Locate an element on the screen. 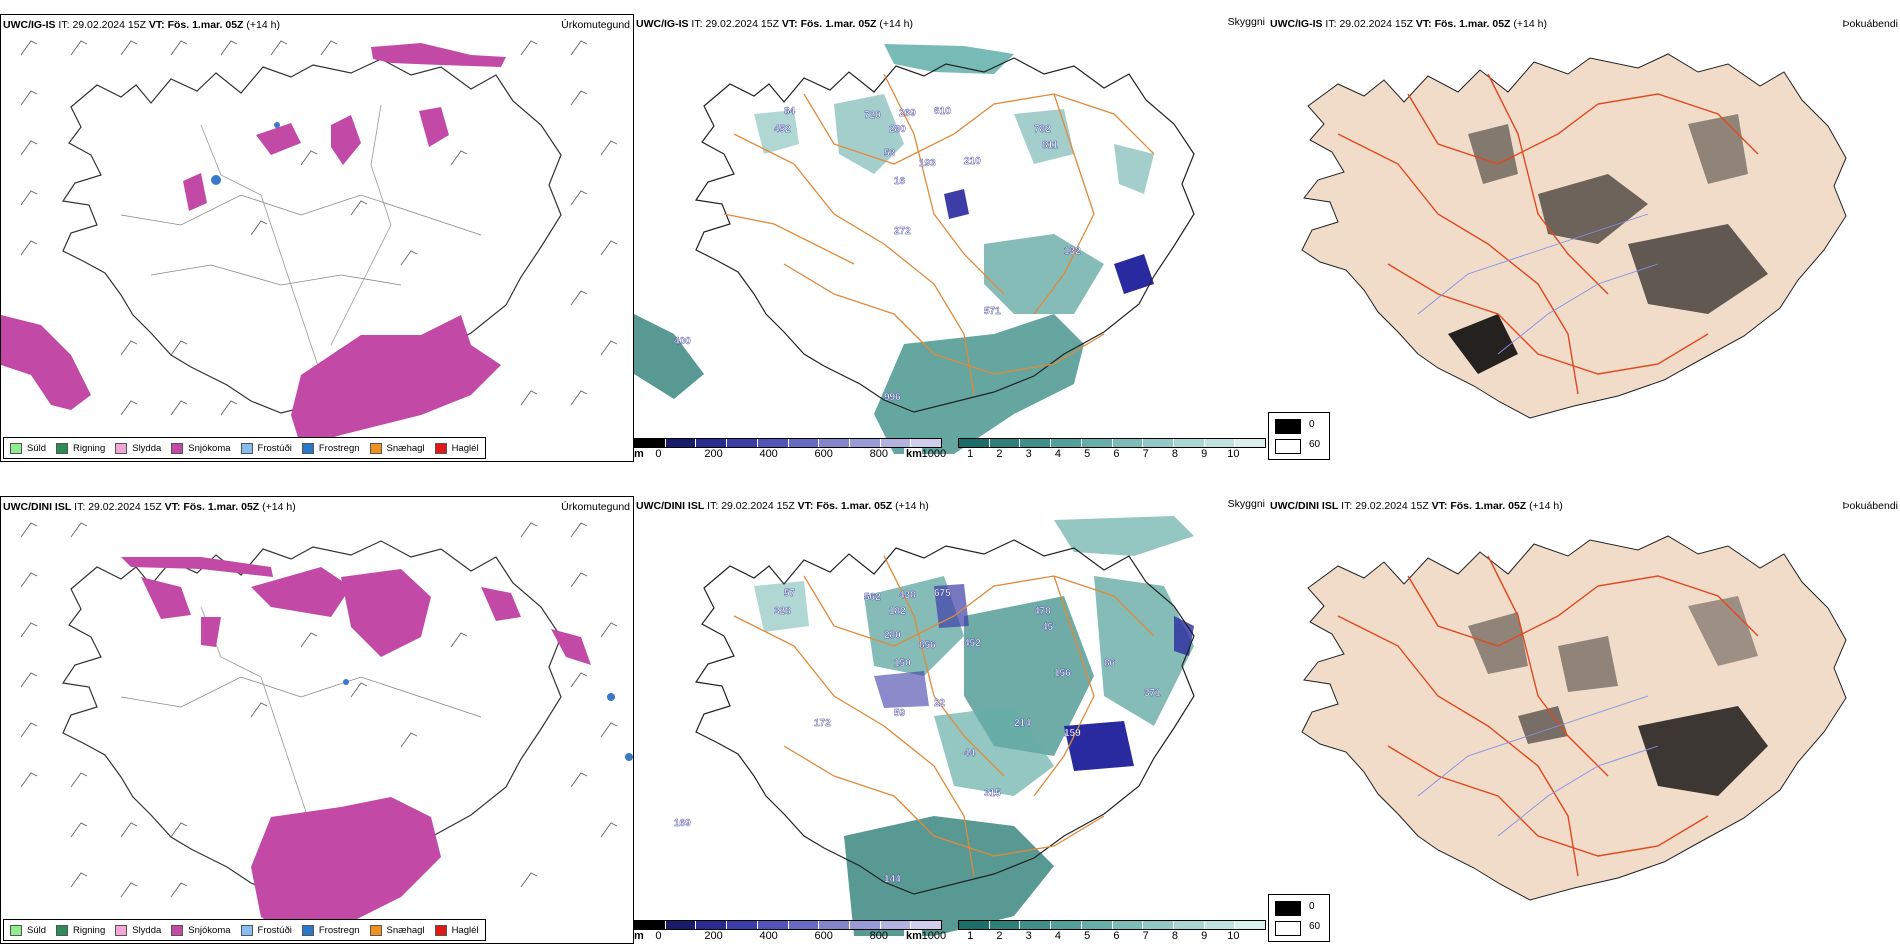 The image size is (1900, 950). colorbar-tick-label: 200 is located at coordinates (713, 936).